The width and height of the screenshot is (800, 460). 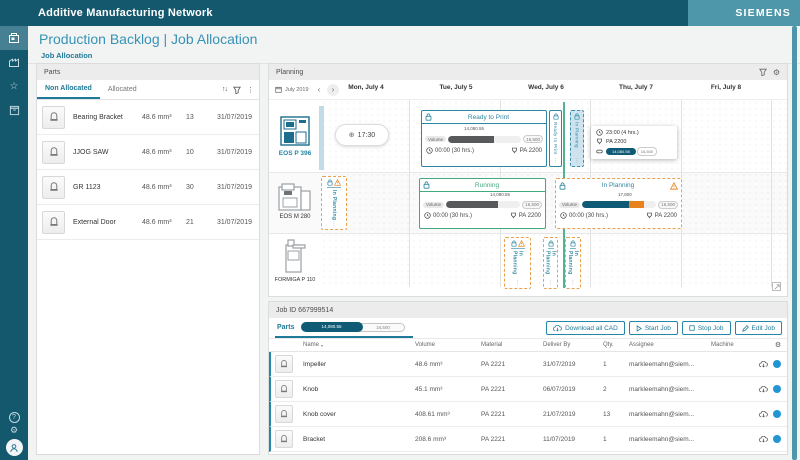 What do you see at coordinates (148, 222) in the screenshot?
I see `part-row: External Door 48.6 mm³ 21 31/07/2019` at bounding box center [148, 222].